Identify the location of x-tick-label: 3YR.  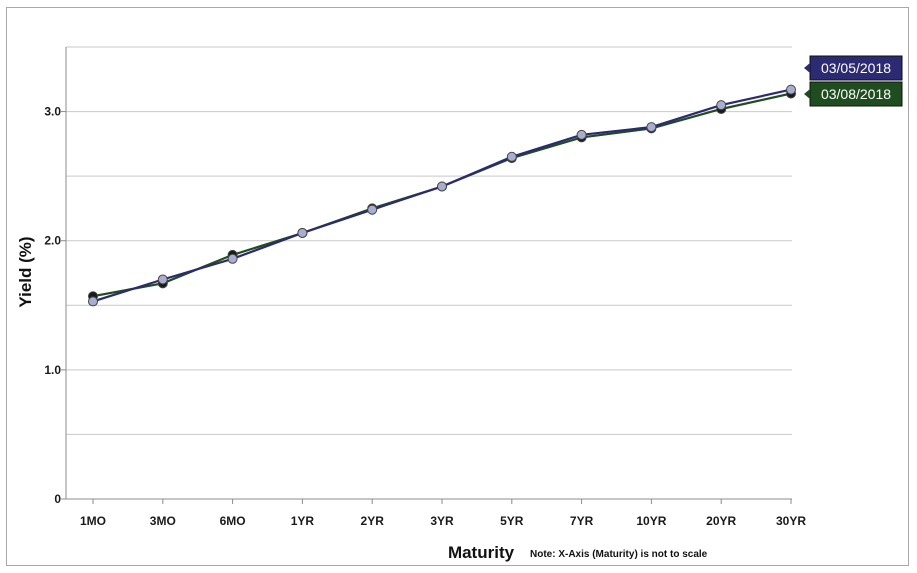
(442, 521).